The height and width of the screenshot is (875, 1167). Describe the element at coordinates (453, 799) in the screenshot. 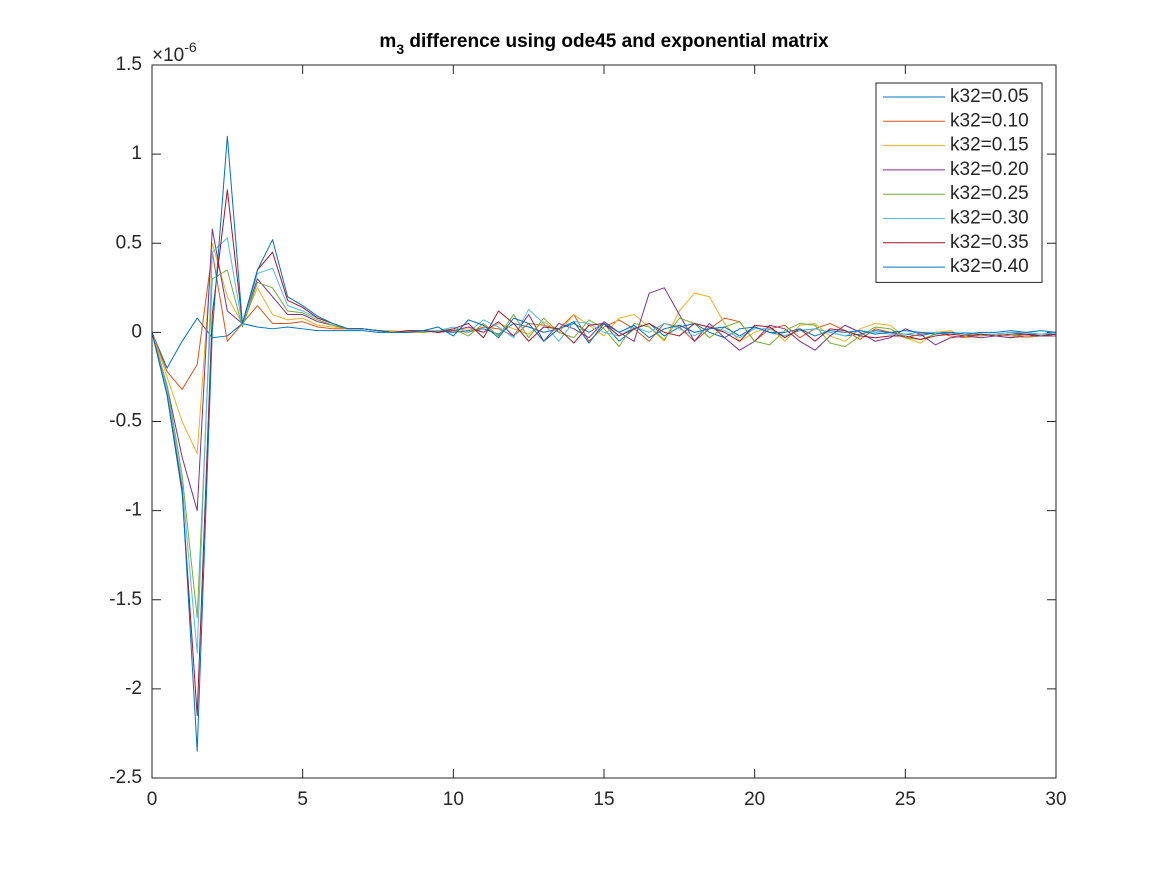

I see `x-tick-label: 10` at that location.